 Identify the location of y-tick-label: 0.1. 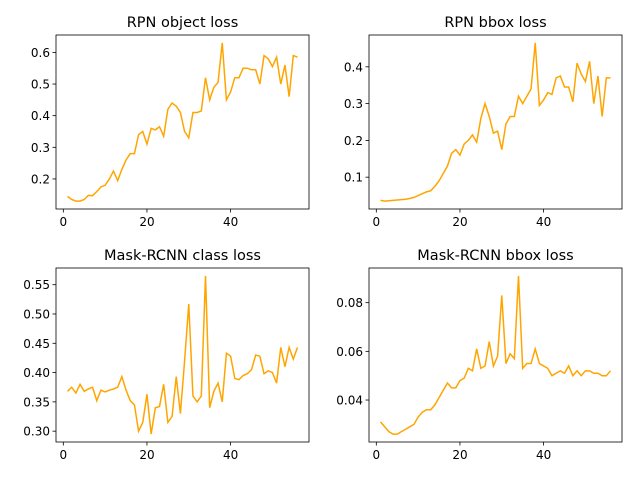
(353, 178).